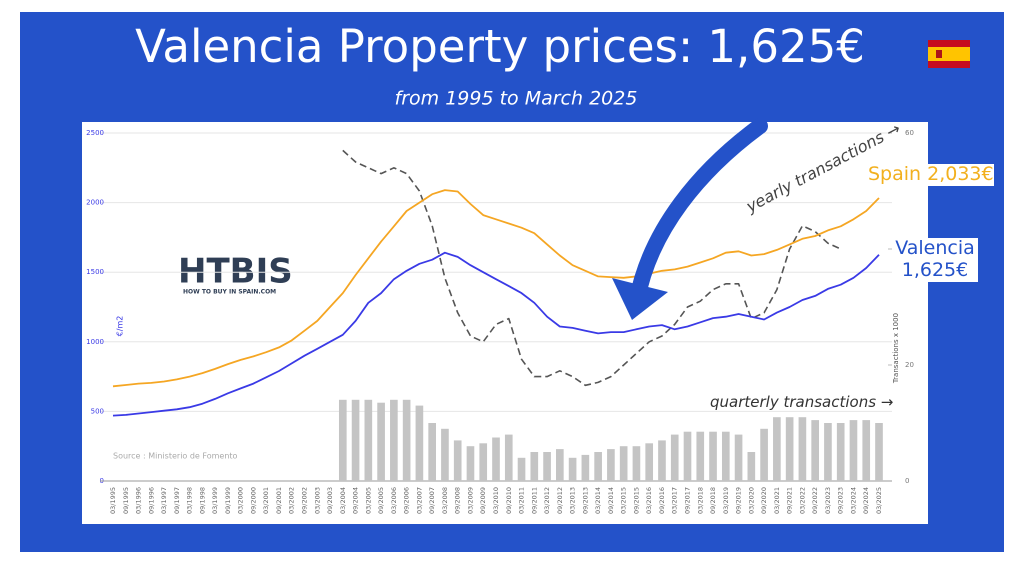  What do you see at coordinates (698, 213) in the screenshot?
I see `arrow-shaft` at bounding box center [698, 213].